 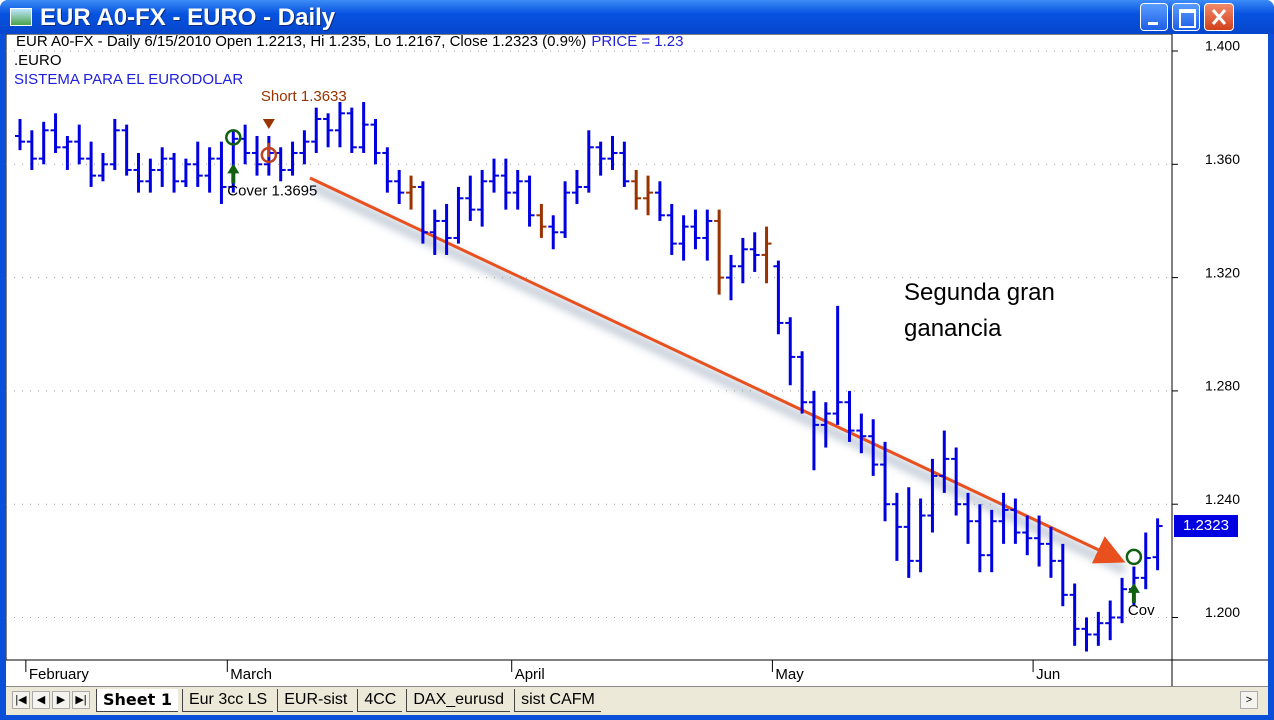 I want to click on x-tick-label: February, so click(x=59, y=674).